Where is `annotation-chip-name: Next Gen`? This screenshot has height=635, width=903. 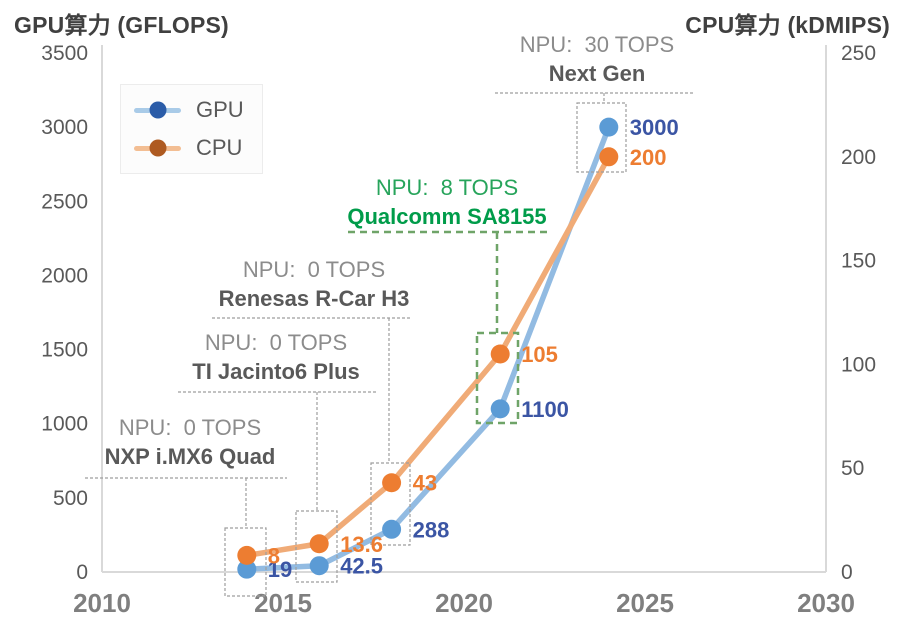
annotation-chip-name: Next Gen is located at coordinates (597, 73).